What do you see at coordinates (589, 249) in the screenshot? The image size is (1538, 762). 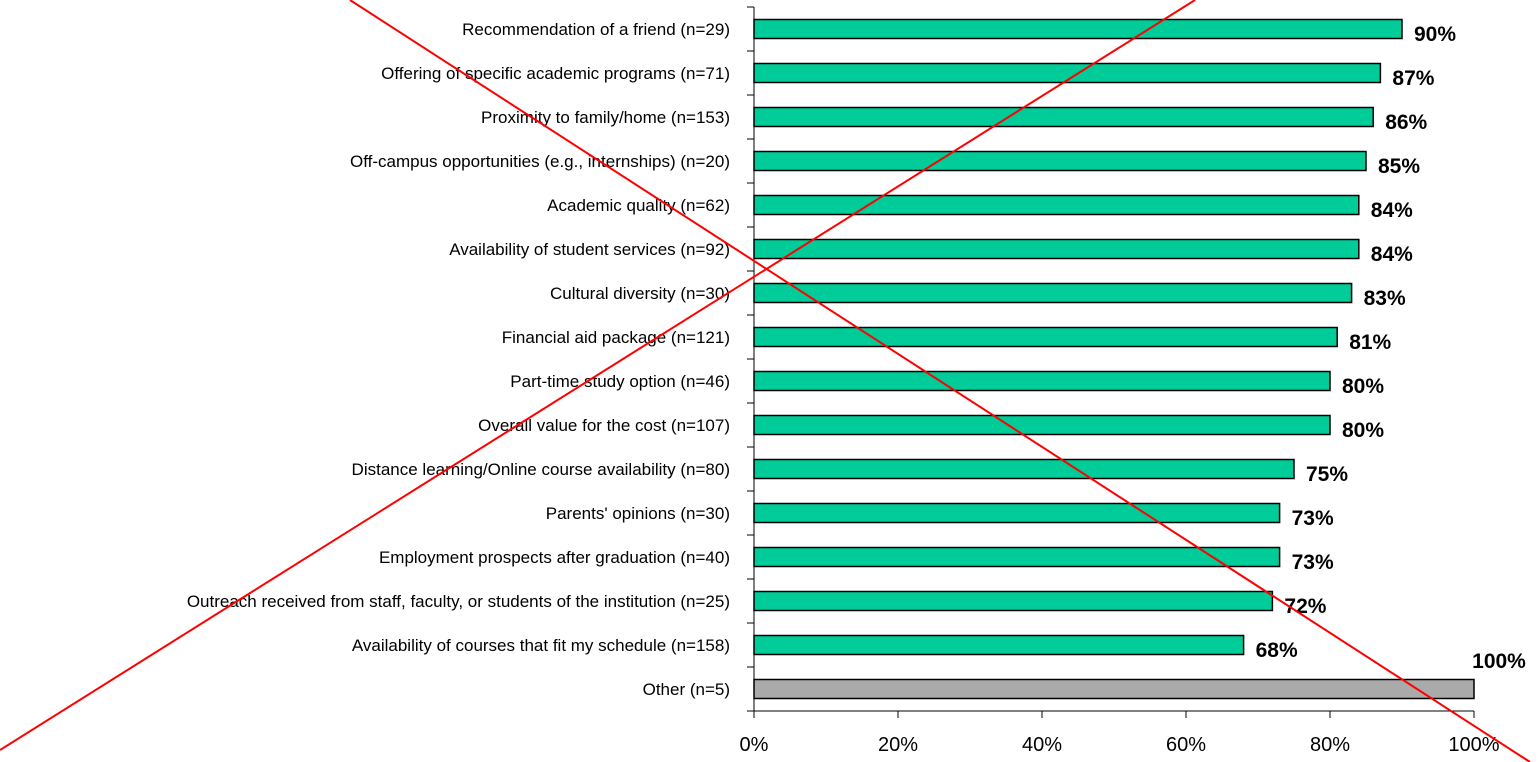 I see `category-label: Availability of student services (n=92)` at bounding box center [589, 249].